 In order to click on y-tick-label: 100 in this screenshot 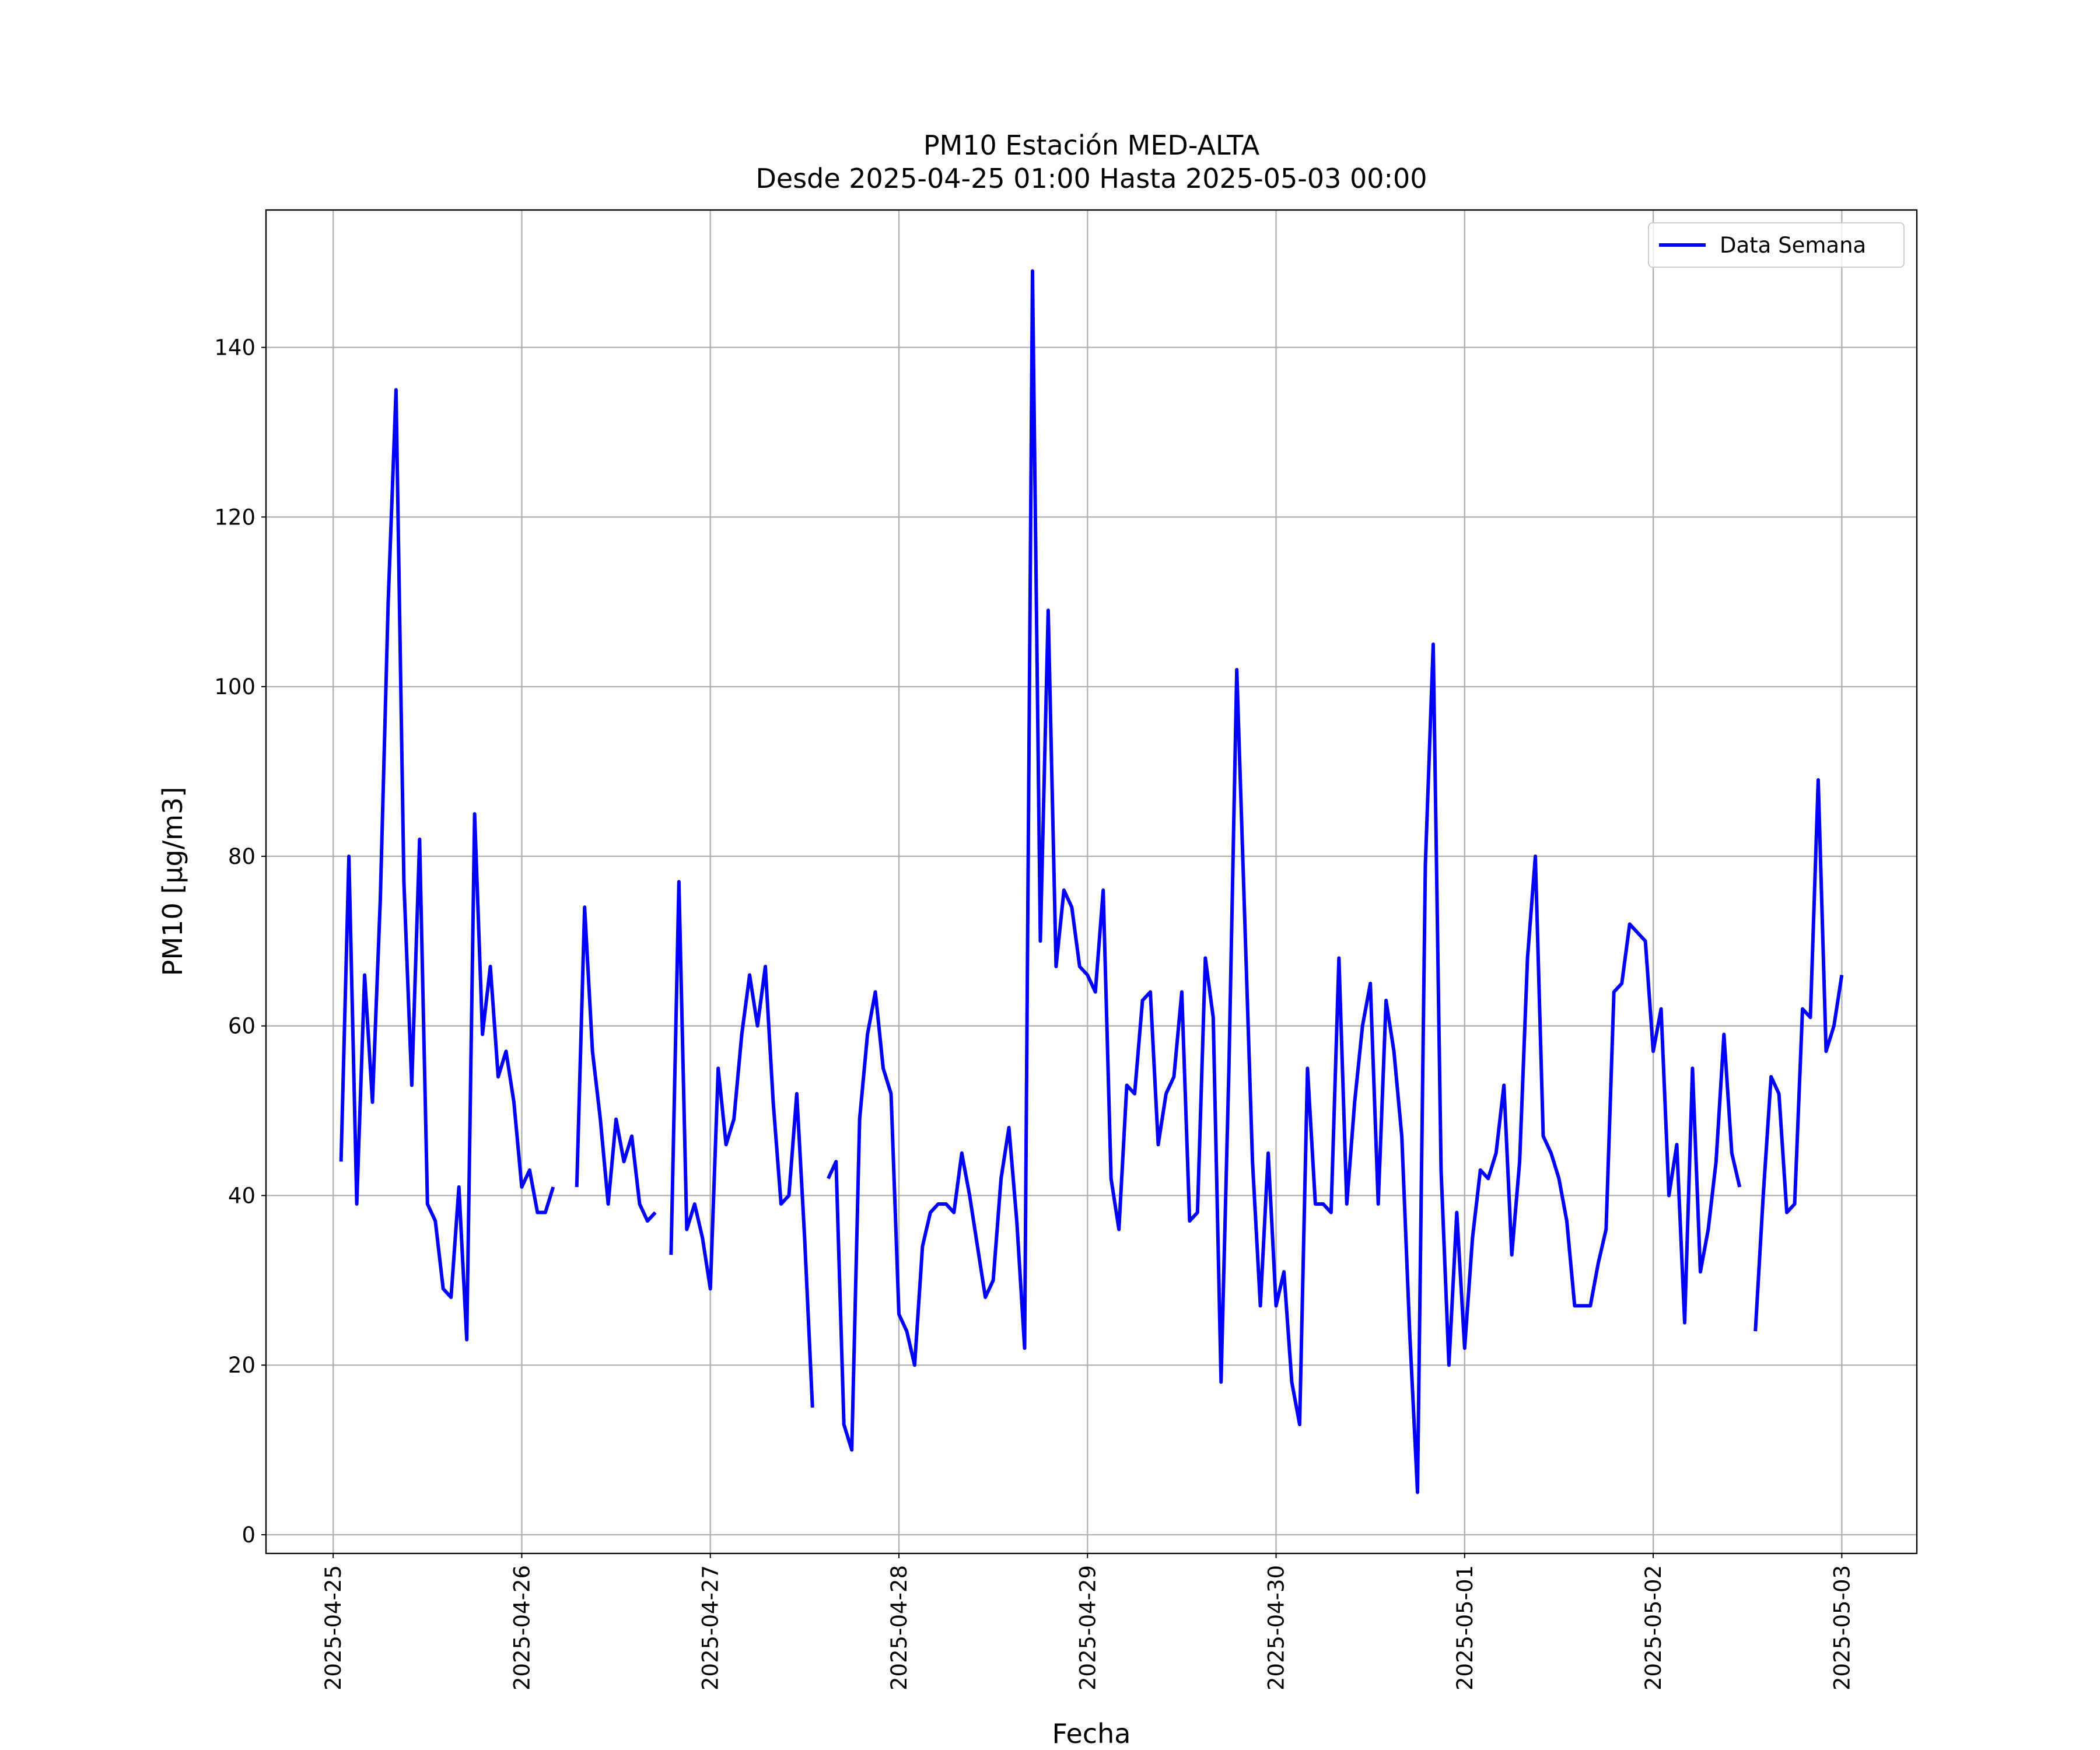, I will do `click(235, 687)`.